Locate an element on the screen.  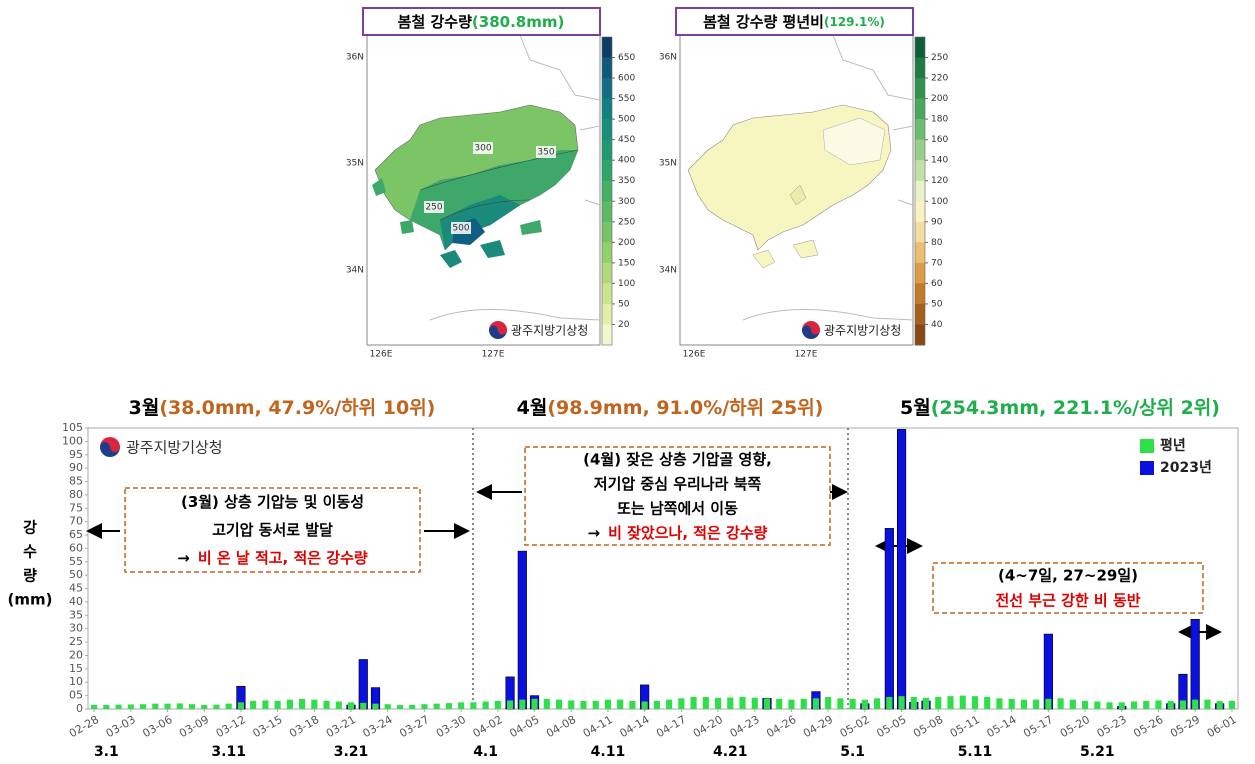
colorbar-frame is located at coordinates (920, 191).